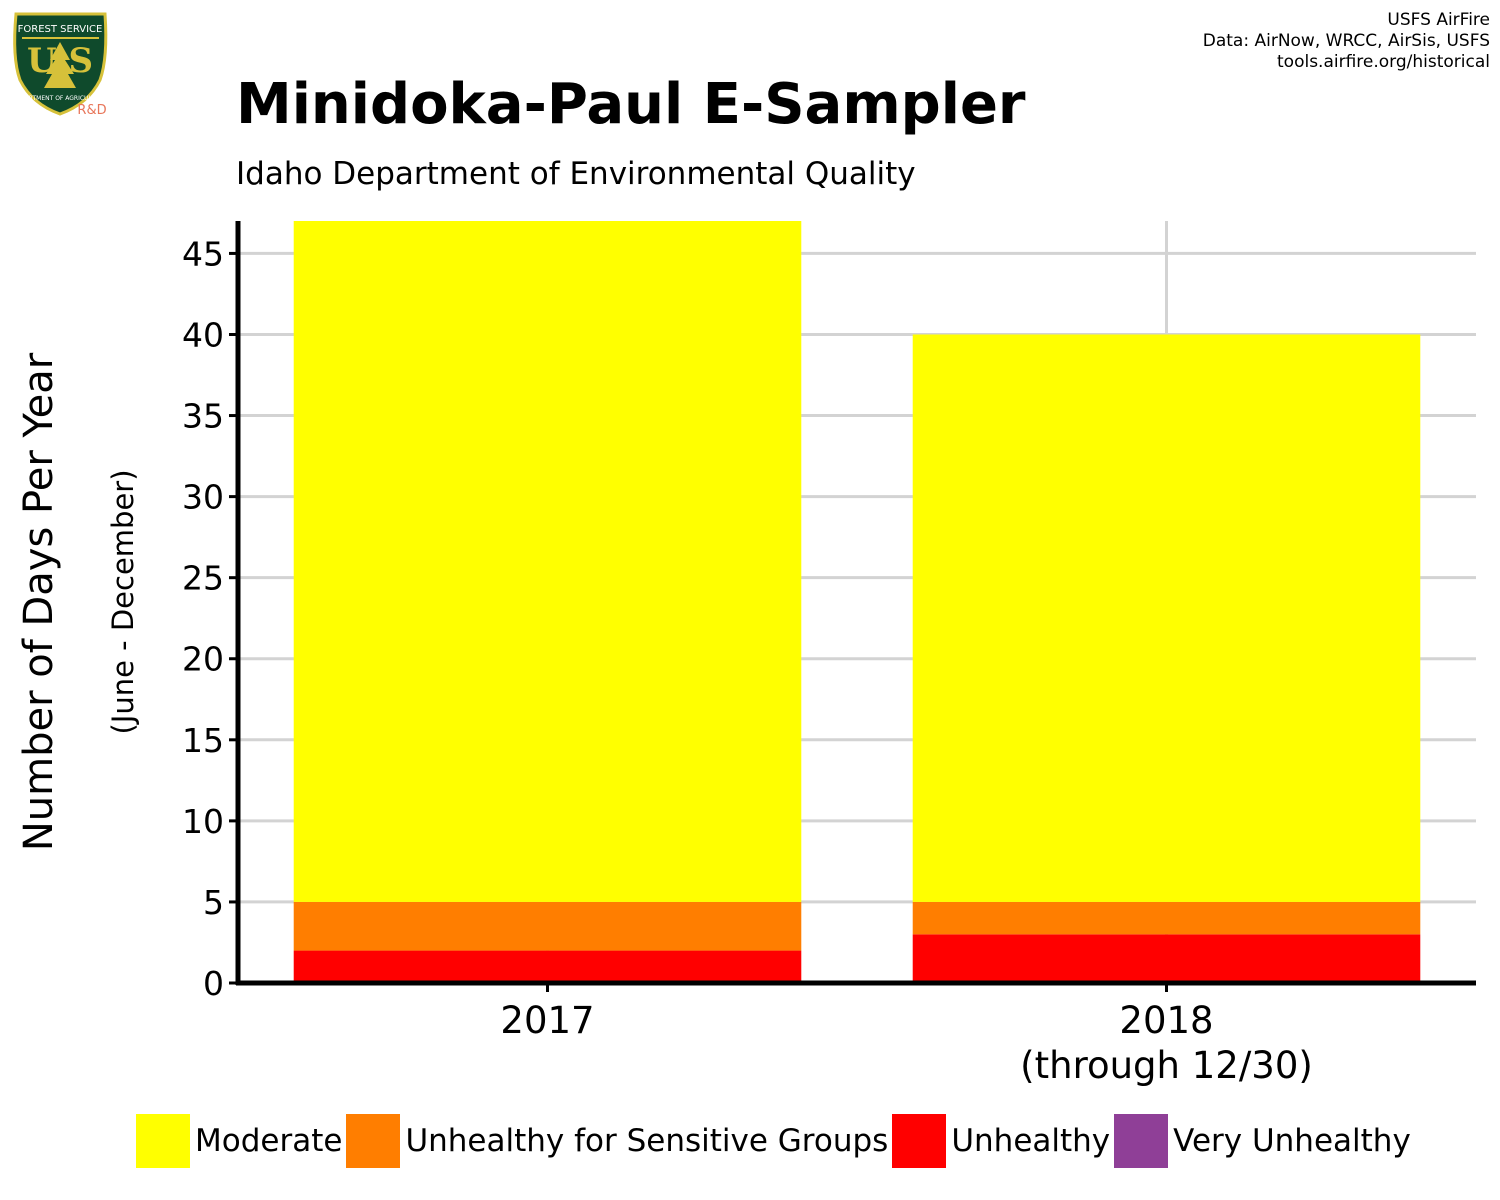 The image size is (1500, 1200). I want to click on y-axis-title: Number of Days Per Year, so click(39, 601).